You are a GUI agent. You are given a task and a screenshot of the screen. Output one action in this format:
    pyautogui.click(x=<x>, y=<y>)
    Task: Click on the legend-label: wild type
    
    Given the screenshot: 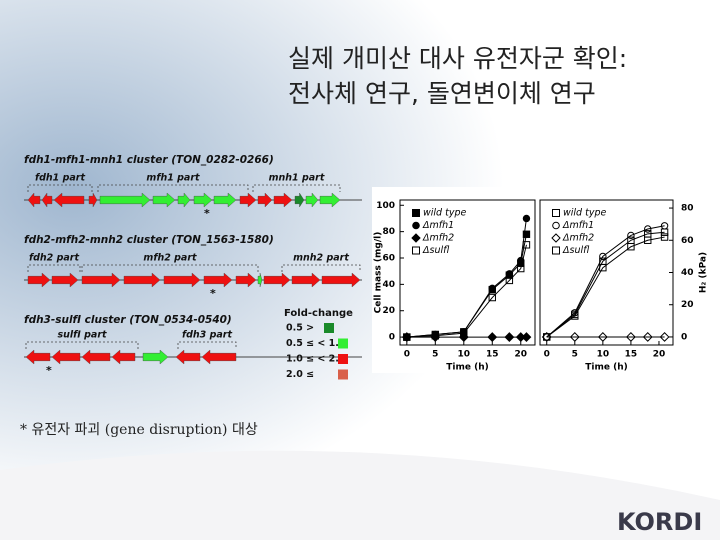 What is the action you would take?
    pyautogui.click(x=444, y=213)
    